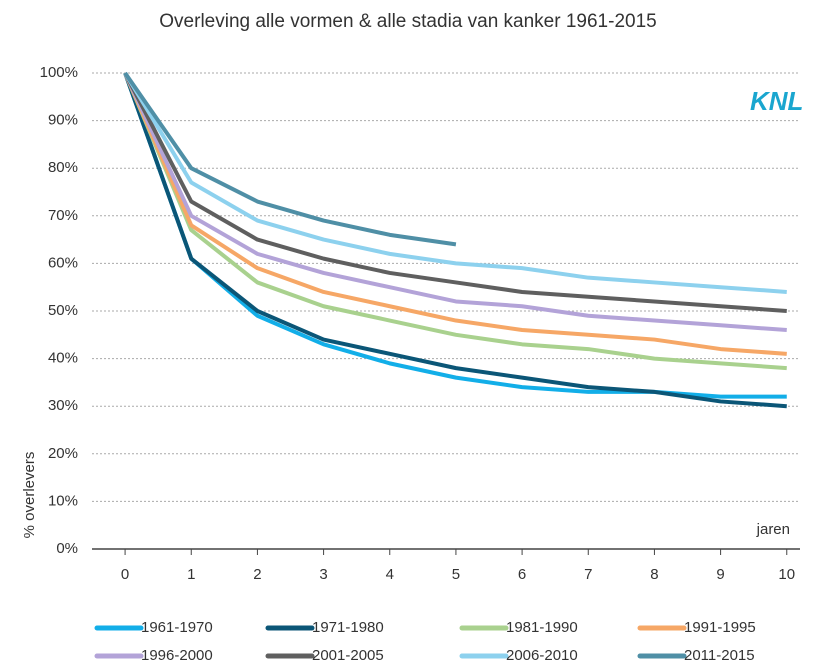 This screenshot has width=826, height=665. What do you see at coordinates (786, 574) in the screenshot?
I see `x-tick-label: 10` at bounding box center [786, 574].